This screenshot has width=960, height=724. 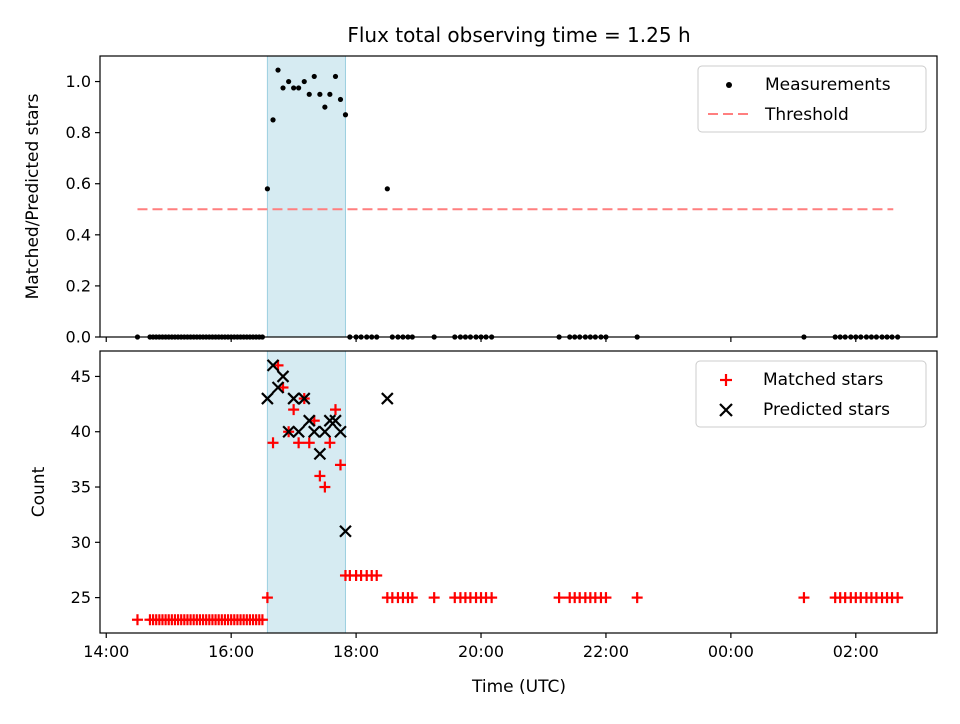 I want to click on legend-predicted-marker, so click(x=726, y=410).